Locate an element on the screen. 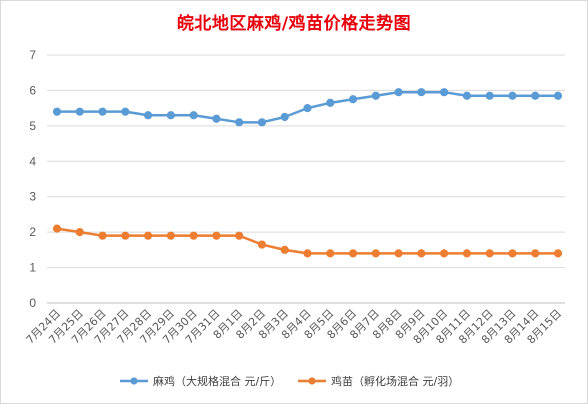  legend-item: 鸡苗（孵化场混合 元/羽） is located at coordinates (378, 381).